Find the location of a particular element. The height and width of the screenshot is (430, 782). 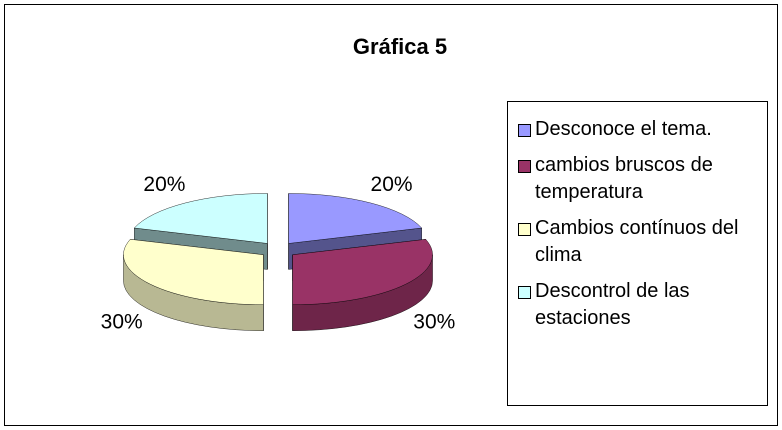

chart-title: Gráfica 5 is located at coordinates (400, 46).